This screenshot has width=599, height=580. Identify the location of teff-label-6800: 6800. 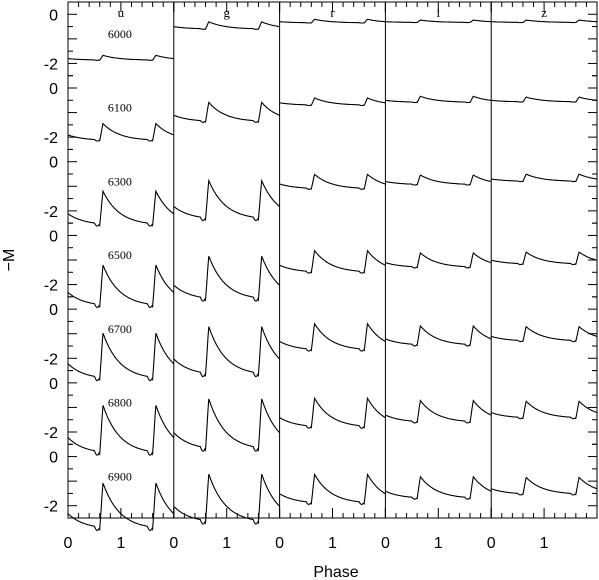
(120, 403).